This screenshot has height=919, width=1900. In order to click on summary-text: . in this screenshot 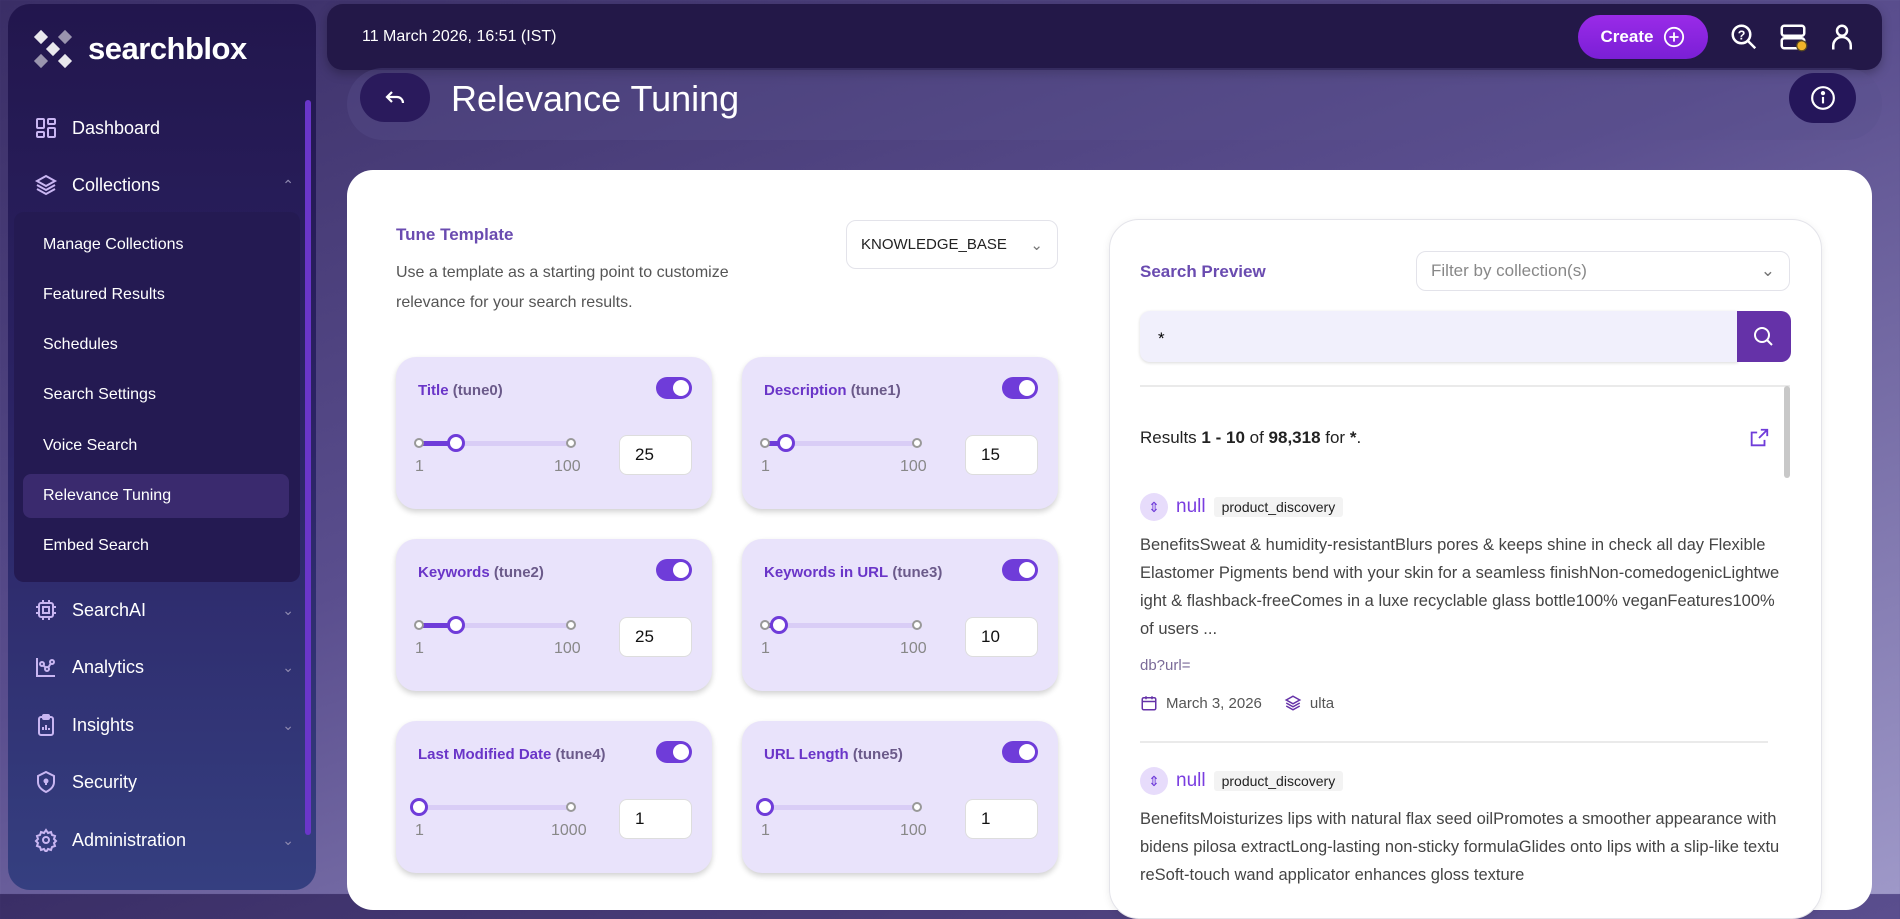, I will do `click(1359, 437)`.